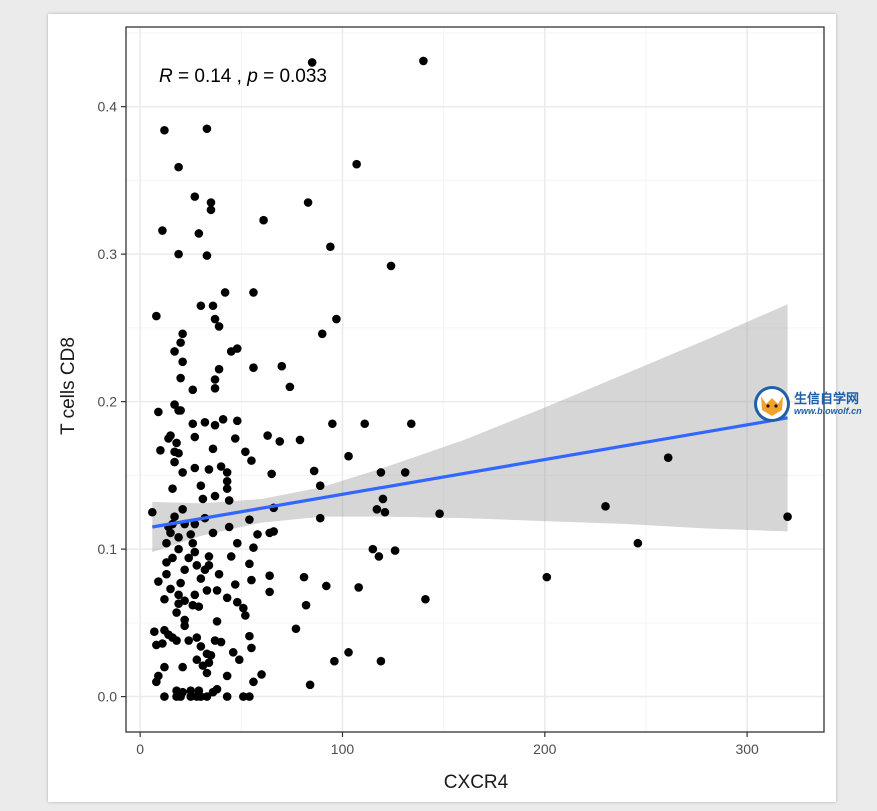 The image size is (877, 811). Describe the element at coordinates (772, 404) in the screenshot. I see `fox-logo-icon` at that location.